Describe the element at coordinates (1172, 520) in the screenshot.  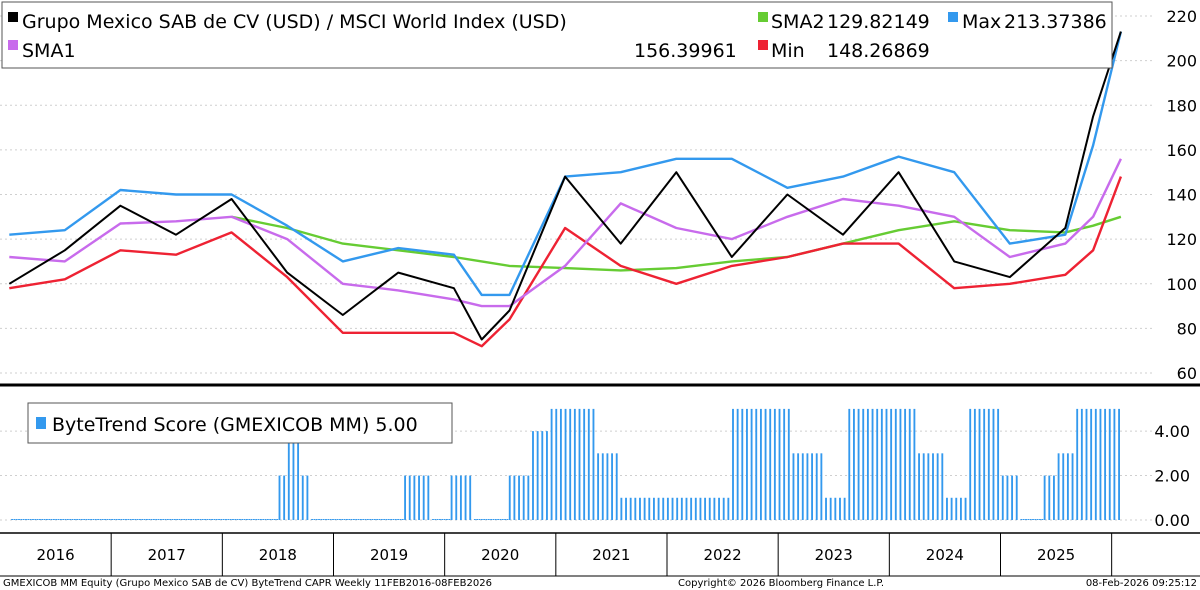
I see `score-y-tick: 0.00` at that location.